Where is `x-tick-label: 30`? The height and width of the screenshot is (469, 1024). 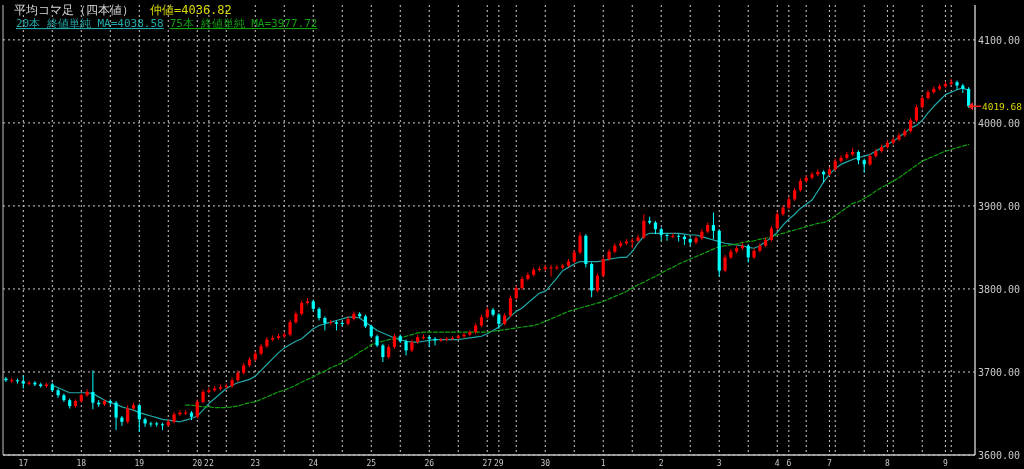 x-tick-label: 30 is located at coordinates (545, 463).